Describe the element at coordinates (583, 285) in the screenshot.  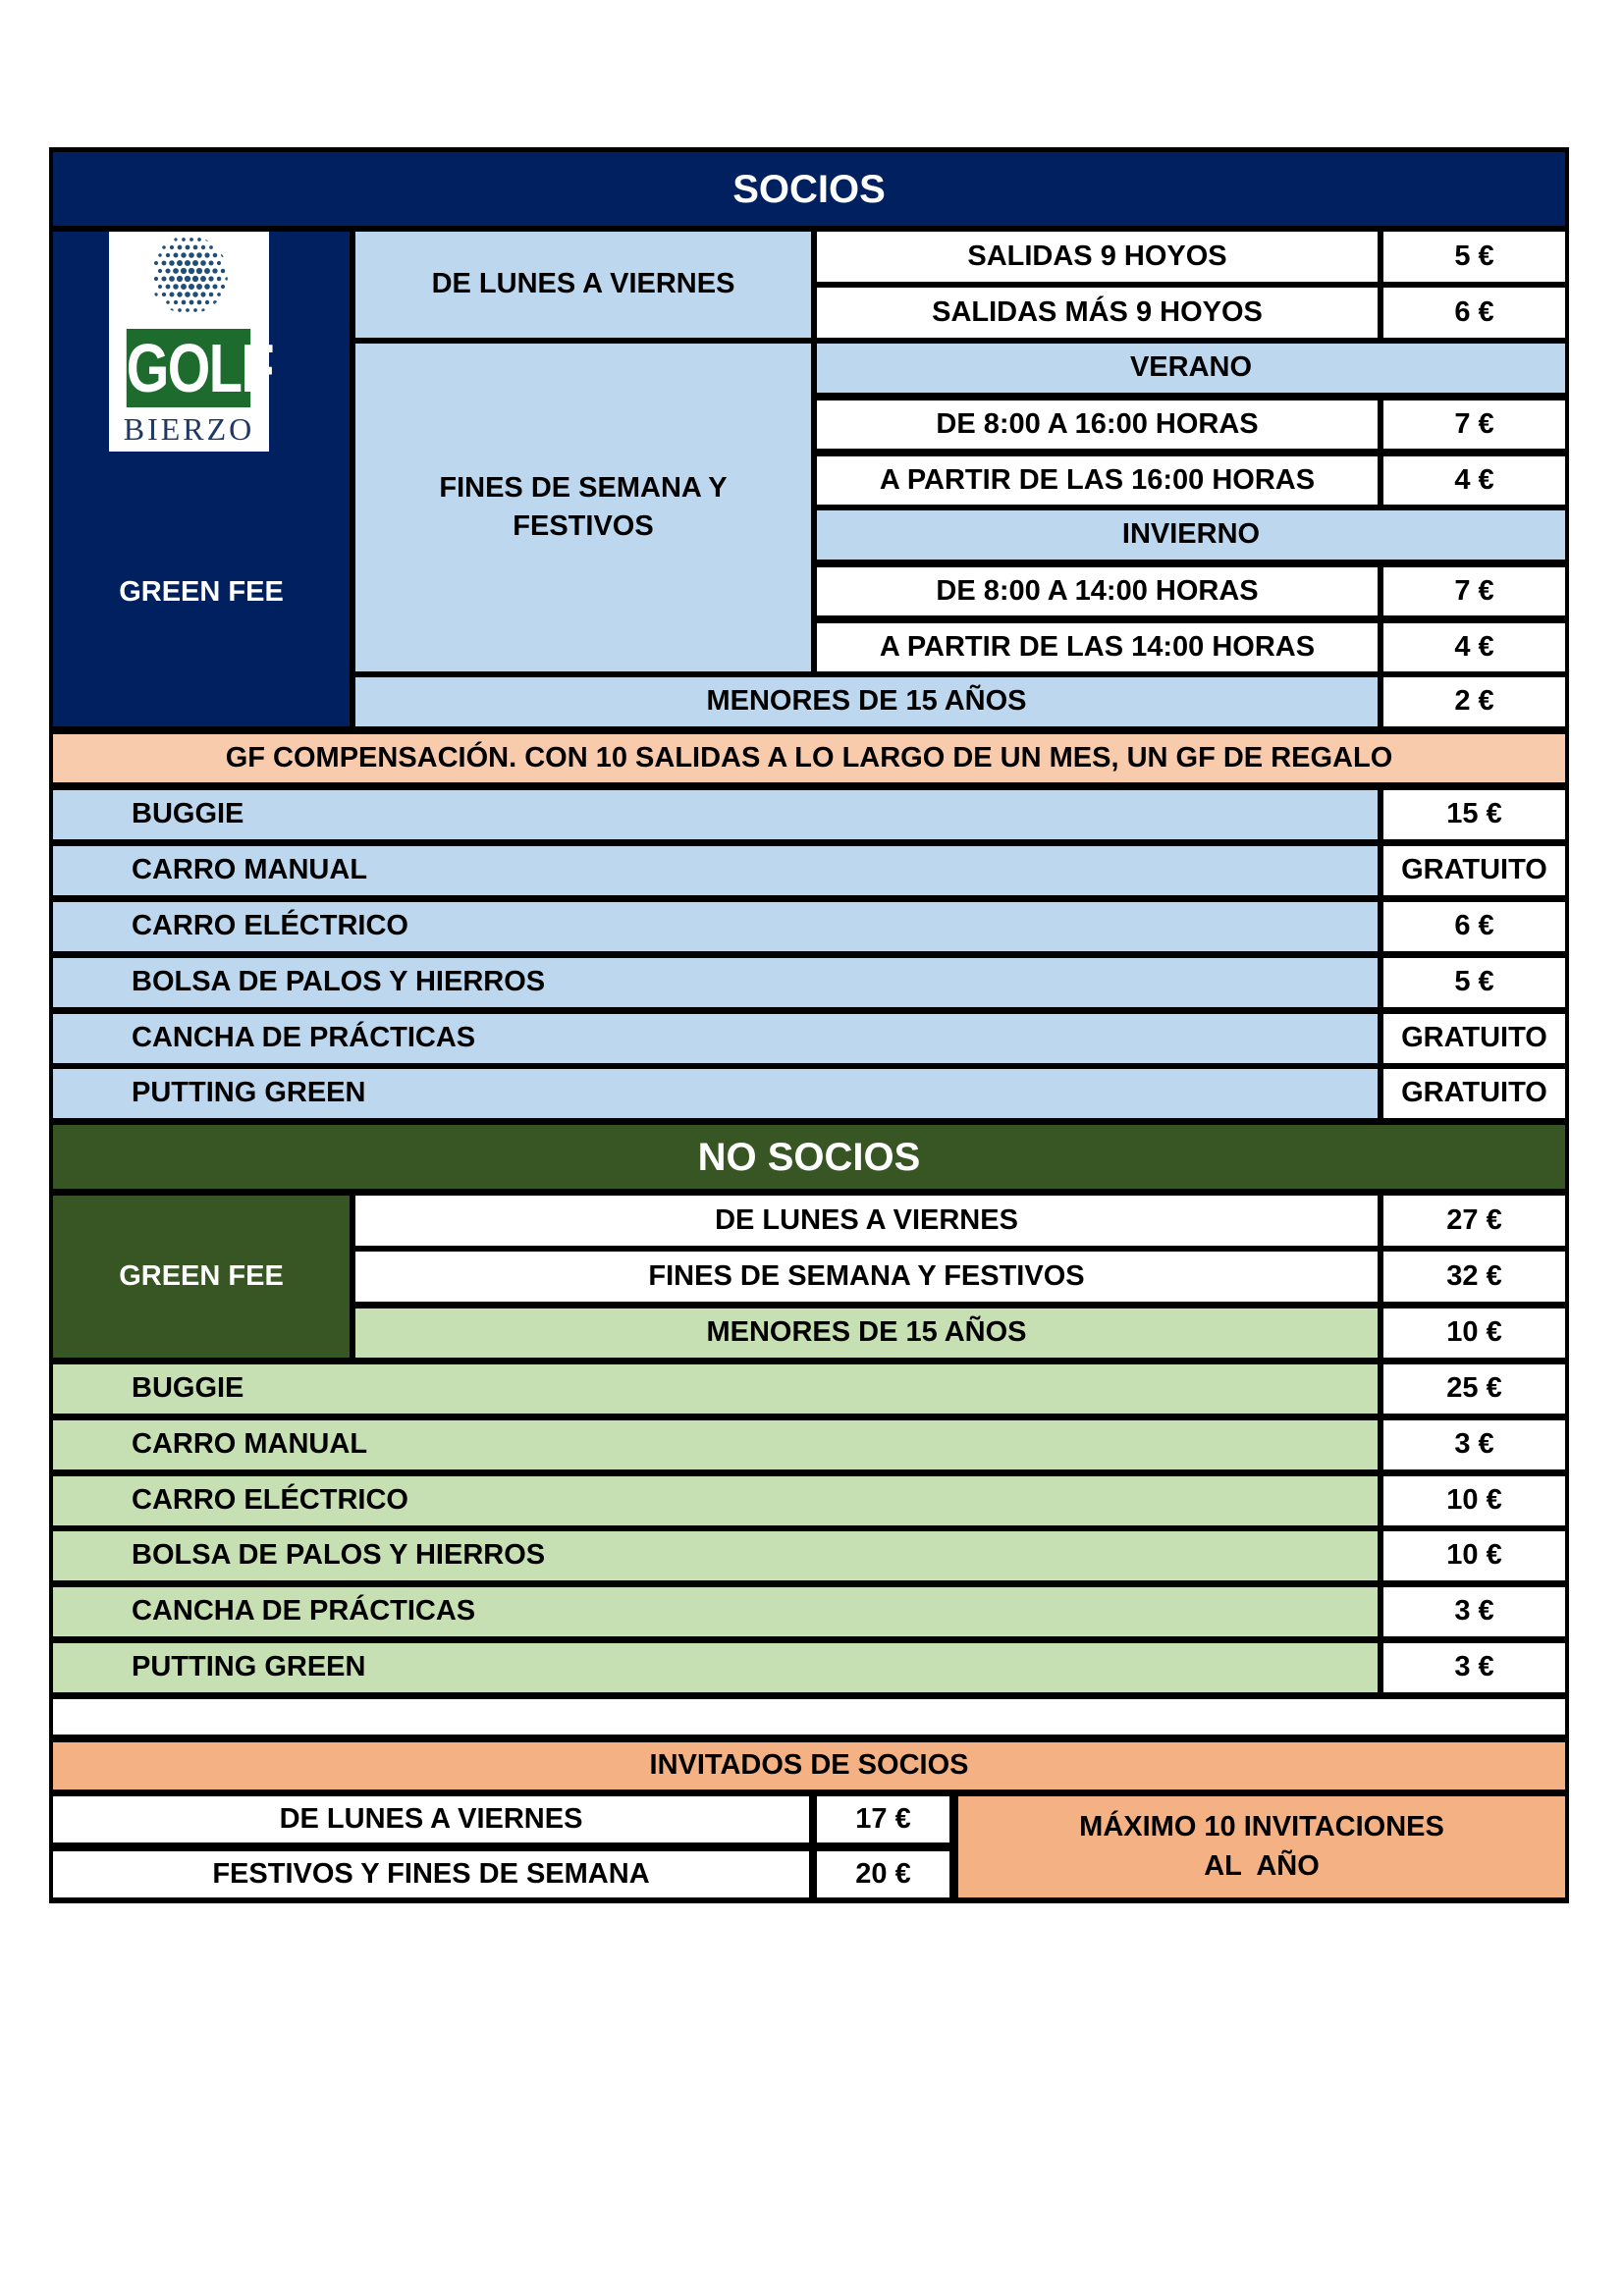
I see `socios-weekdays-label: DE LUNES A VIERNES` at that location.